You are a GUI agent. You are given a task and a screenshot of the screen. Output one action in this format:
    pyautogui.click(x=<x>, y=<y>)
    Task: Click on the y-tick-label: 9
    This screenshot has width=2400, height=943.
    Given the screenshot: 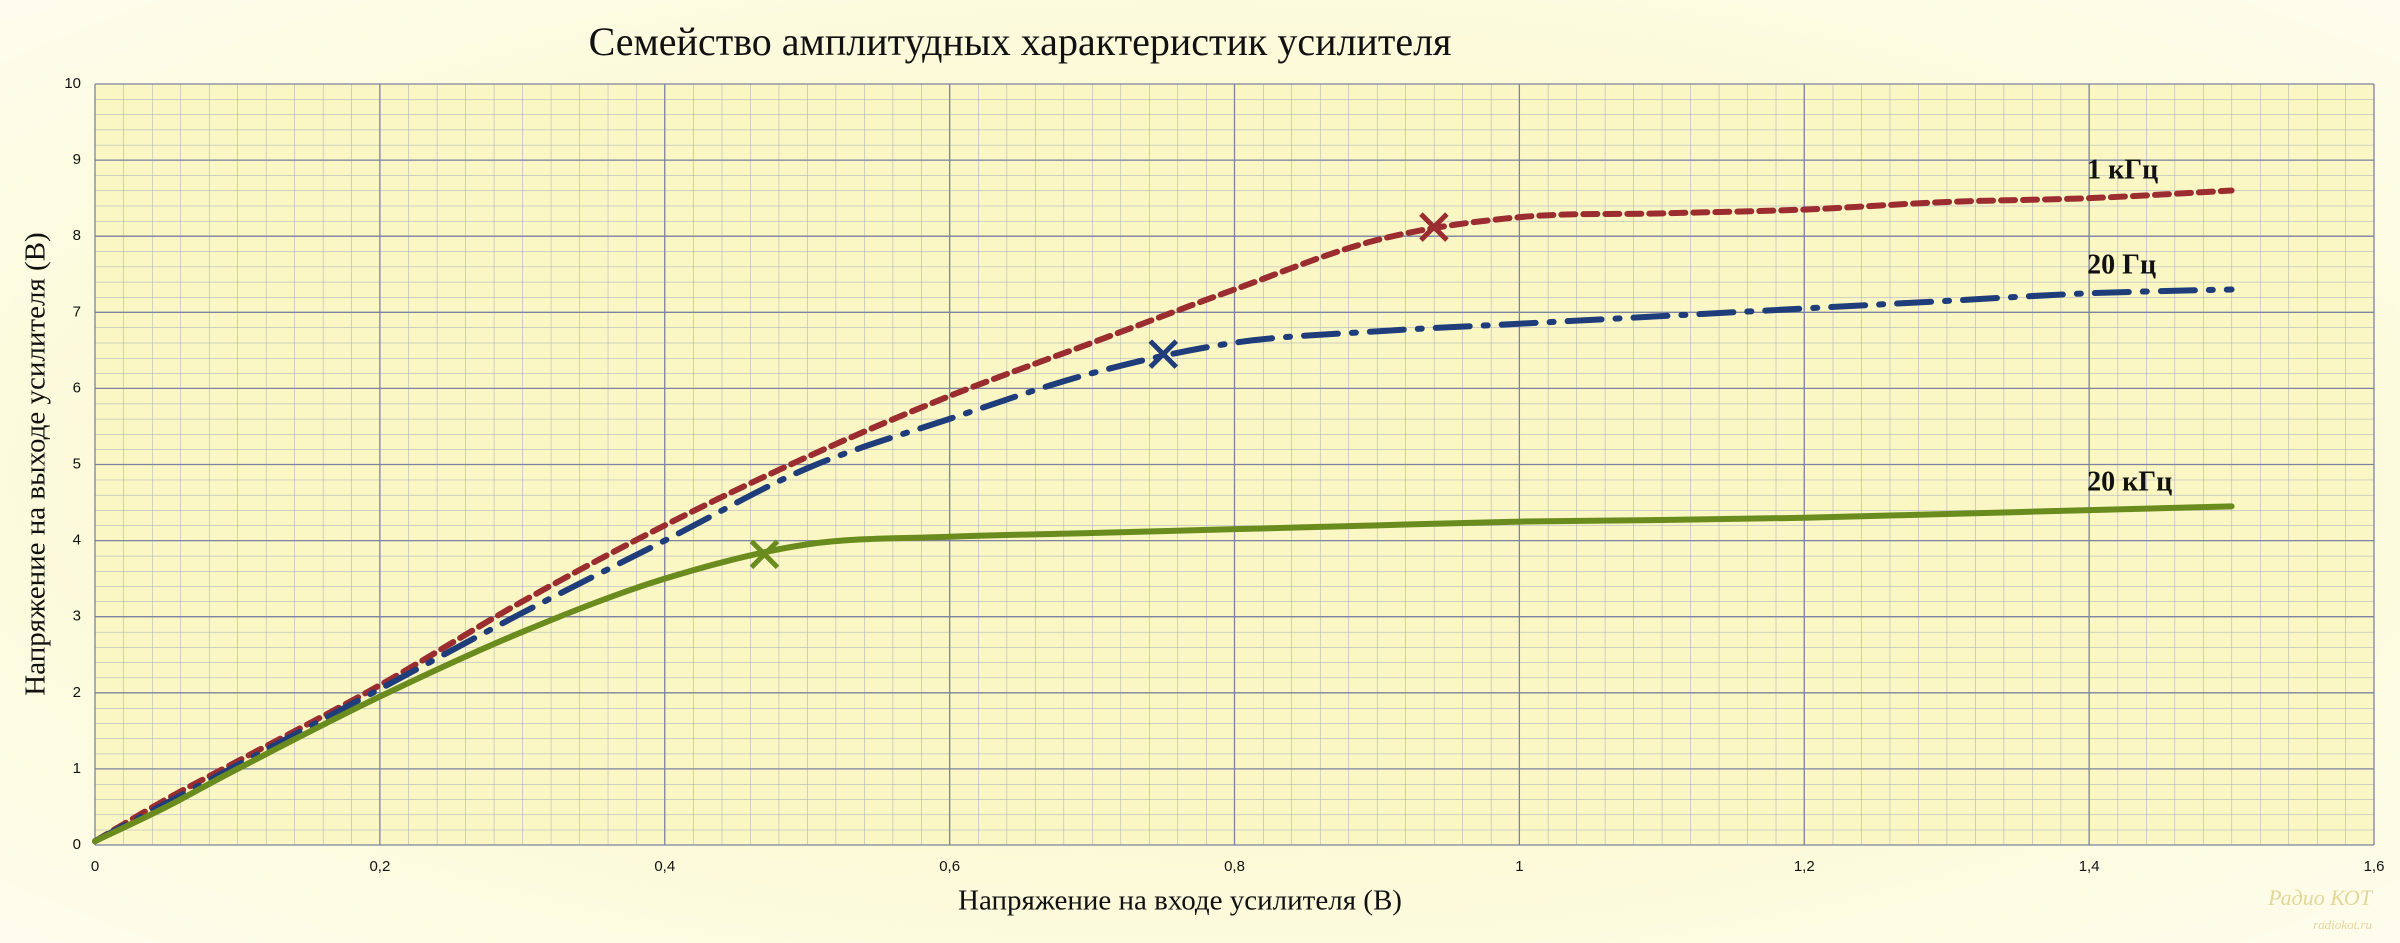 What is the action you would take?
    pyautogui.click(x=77, y=159)
    